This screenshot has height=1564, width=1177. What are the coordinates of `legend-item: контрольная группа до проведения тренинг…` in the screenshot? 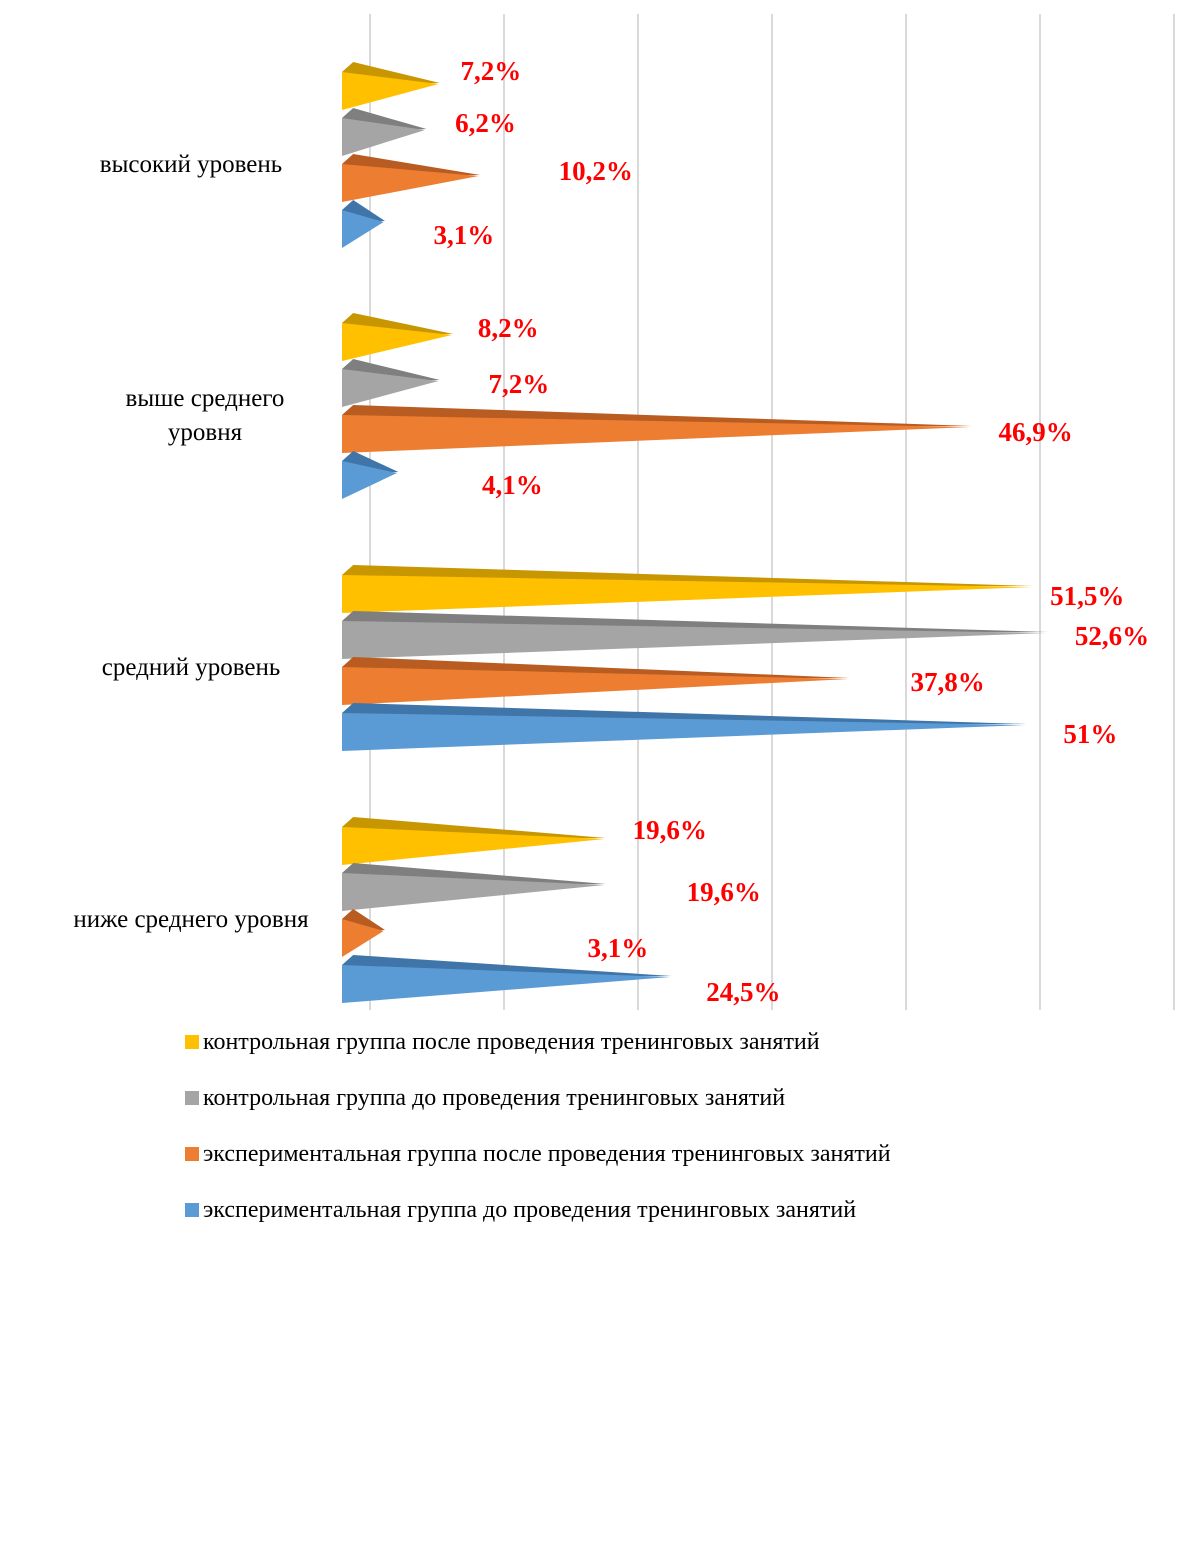 It's located at (675, 1098).